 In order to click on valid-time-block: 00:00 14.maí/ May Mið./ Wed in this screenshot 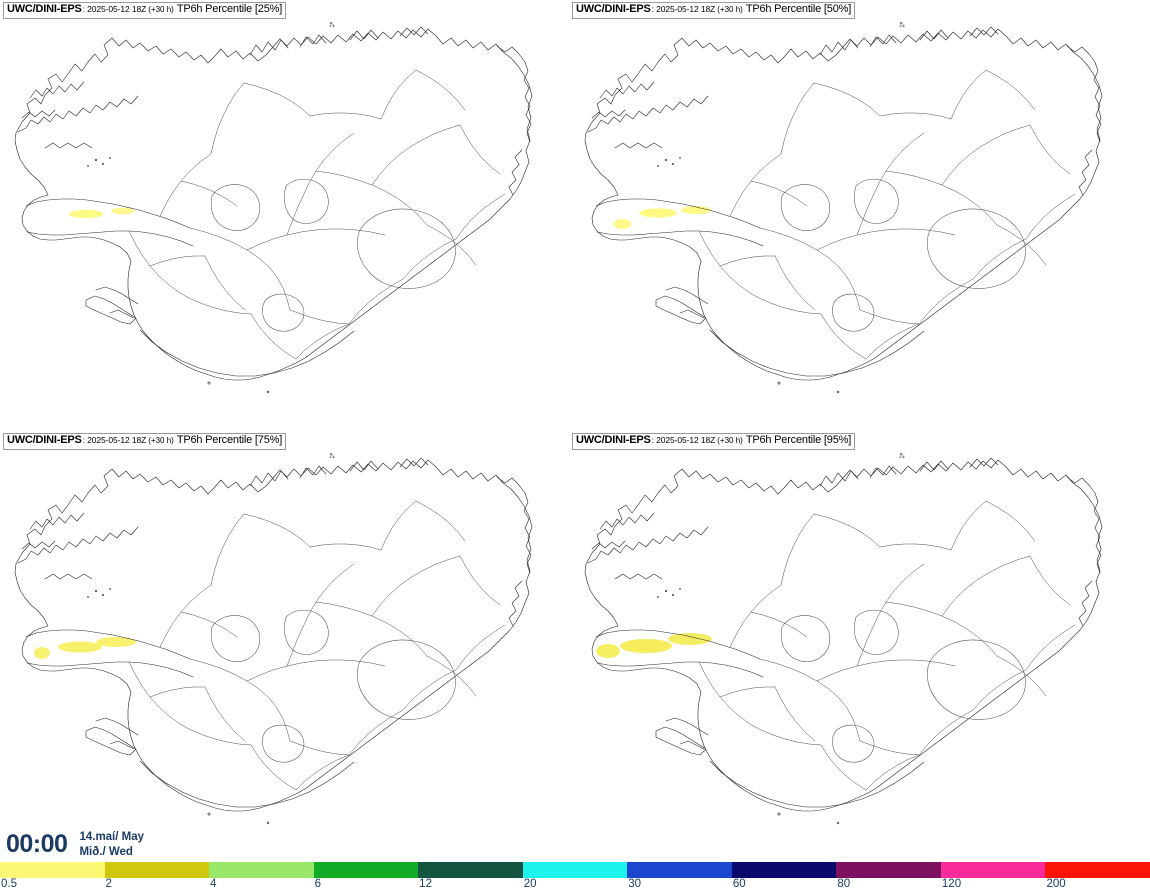, I will do `click(75, 844)`.